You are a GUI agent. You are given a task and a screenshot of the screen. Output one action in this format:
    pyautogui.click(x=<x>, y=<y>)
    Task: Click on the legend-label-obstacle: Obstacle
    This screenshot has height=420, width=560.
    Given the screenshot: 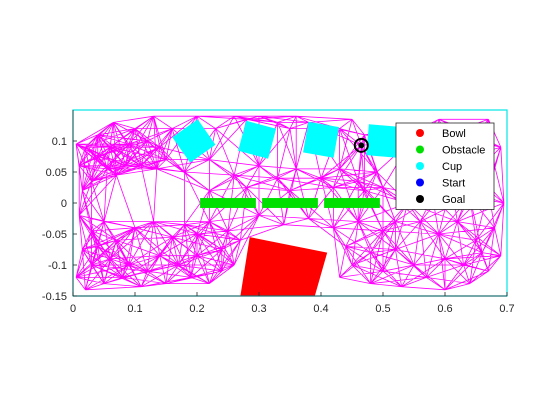 What is the action you would take?
    pyautogui.click(x=463, y=151)
    